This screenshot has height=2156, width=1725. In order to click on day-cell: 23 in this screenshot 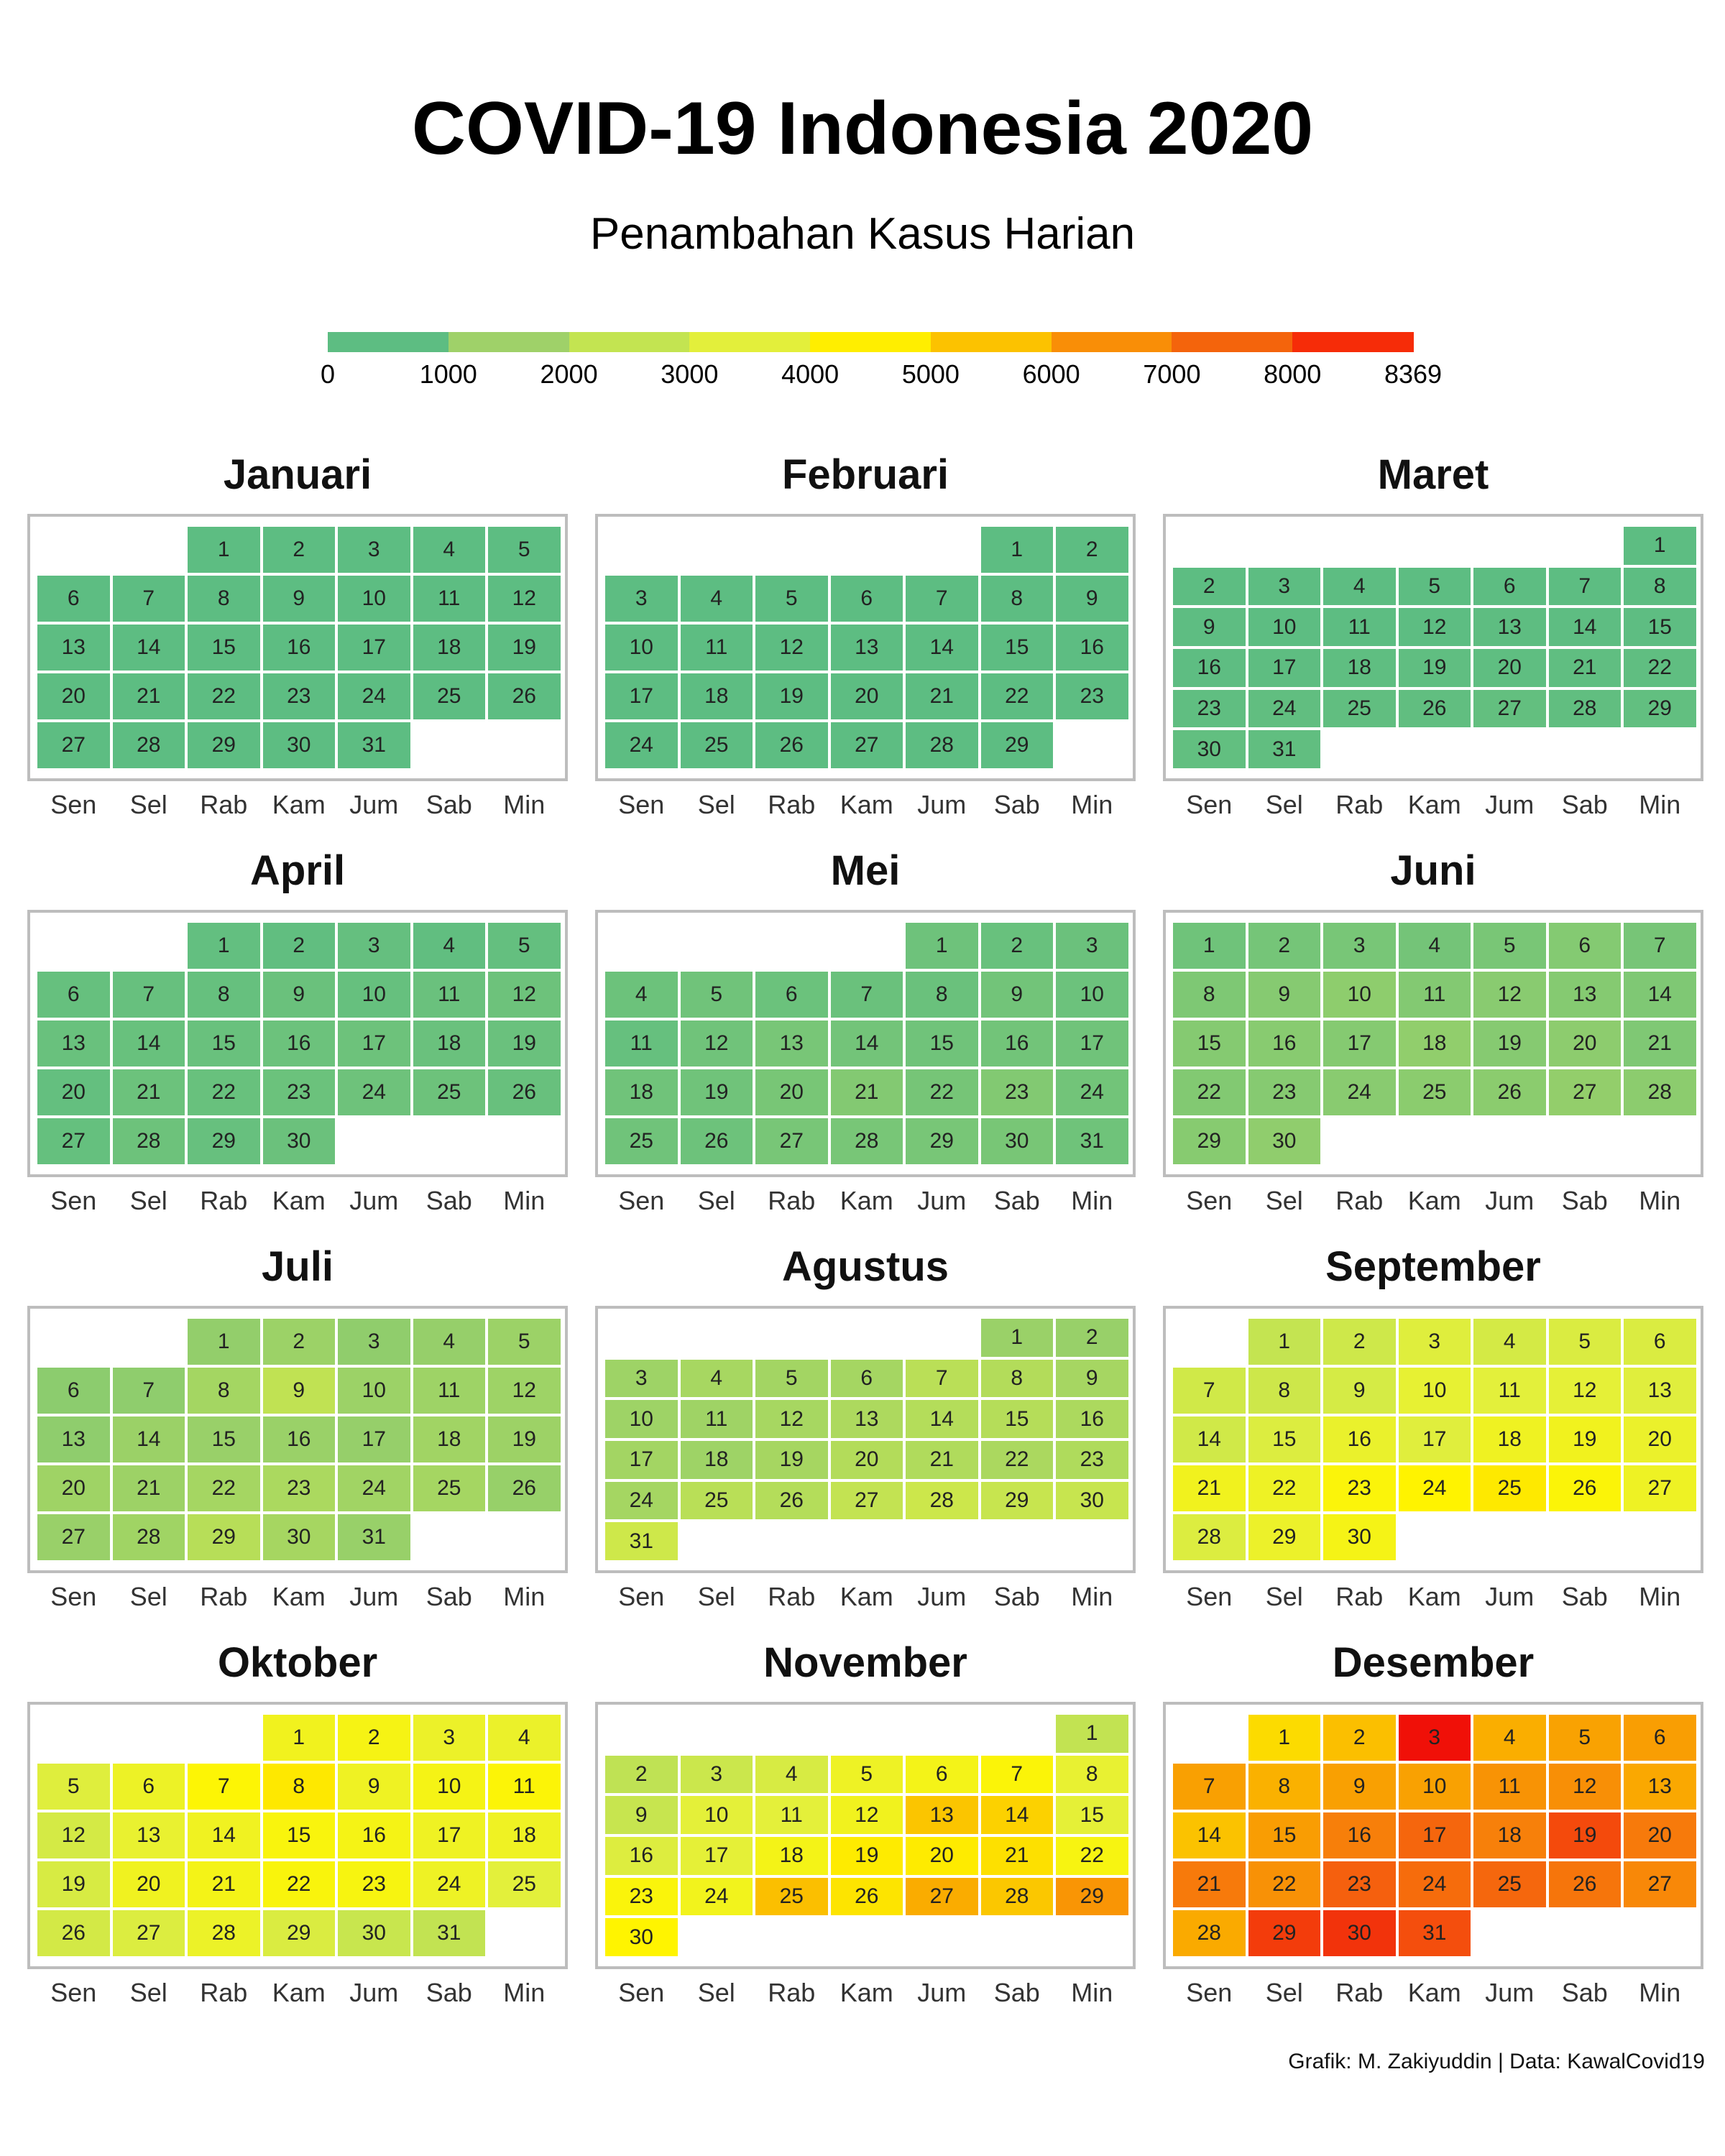, I will do `click(1209, 708)`.